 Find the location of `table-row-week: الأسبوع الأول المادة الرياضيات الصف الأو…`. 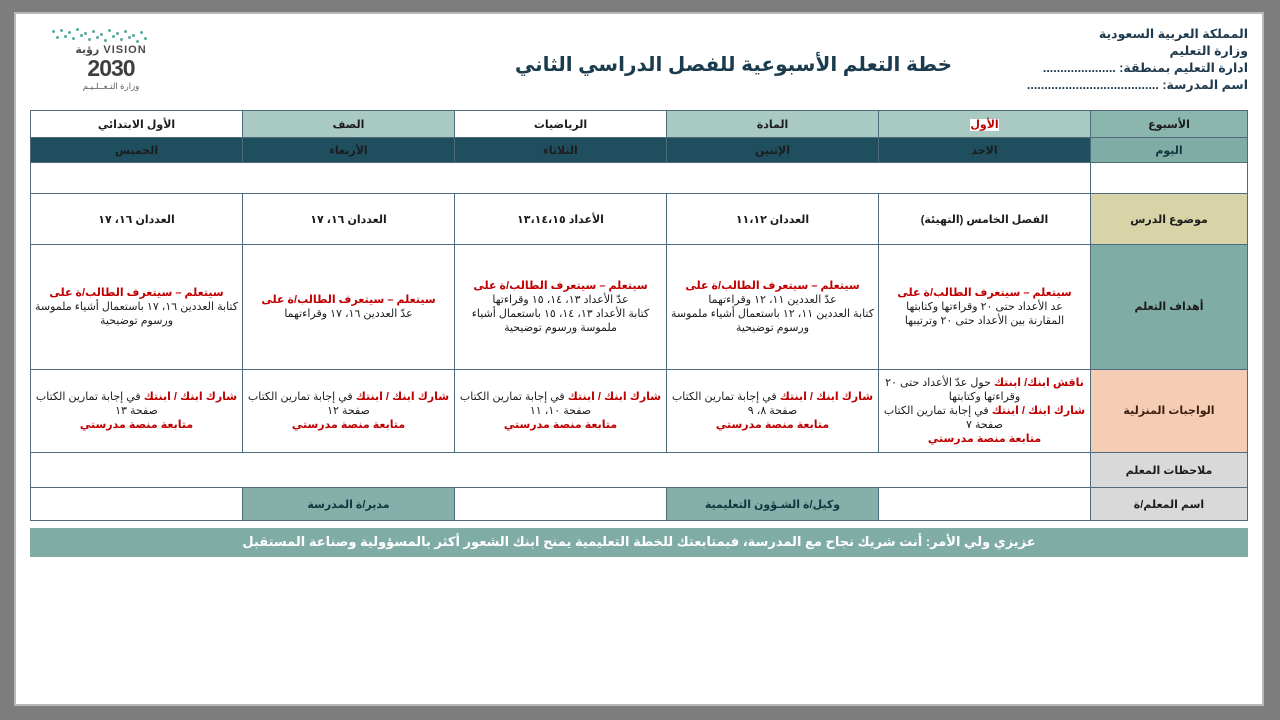

table-row-week: الأسبوع الأول المادة الرياضيات الصف الأو… is located at coordinates (639, 124).